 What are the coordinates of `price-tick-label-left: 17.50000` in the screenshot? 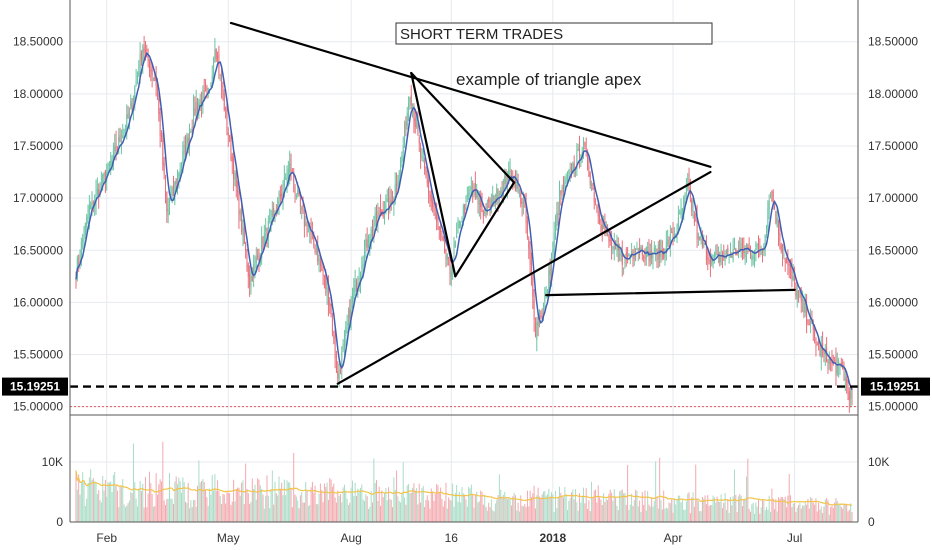 It's located at (38, 146).